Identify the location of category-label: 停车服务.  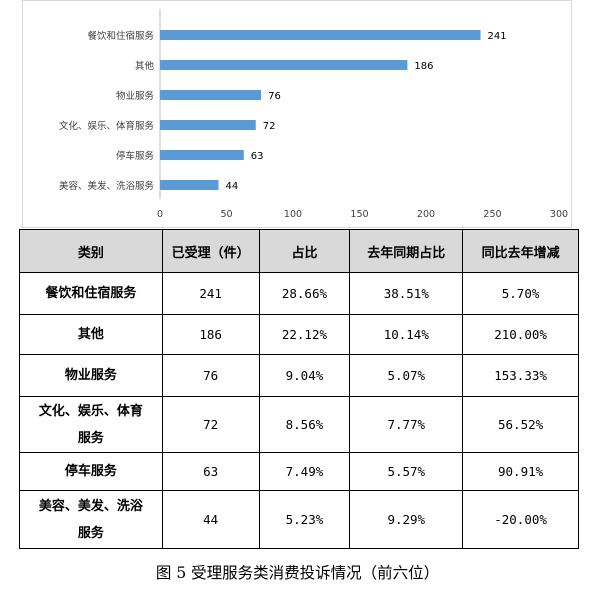
(135, 156).